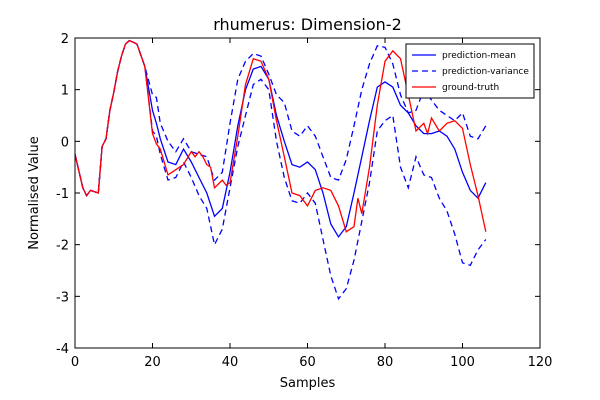  Describe the element at coordinates (75, 362) in the screenshot. I see `x-tick-label: 0` at that location.